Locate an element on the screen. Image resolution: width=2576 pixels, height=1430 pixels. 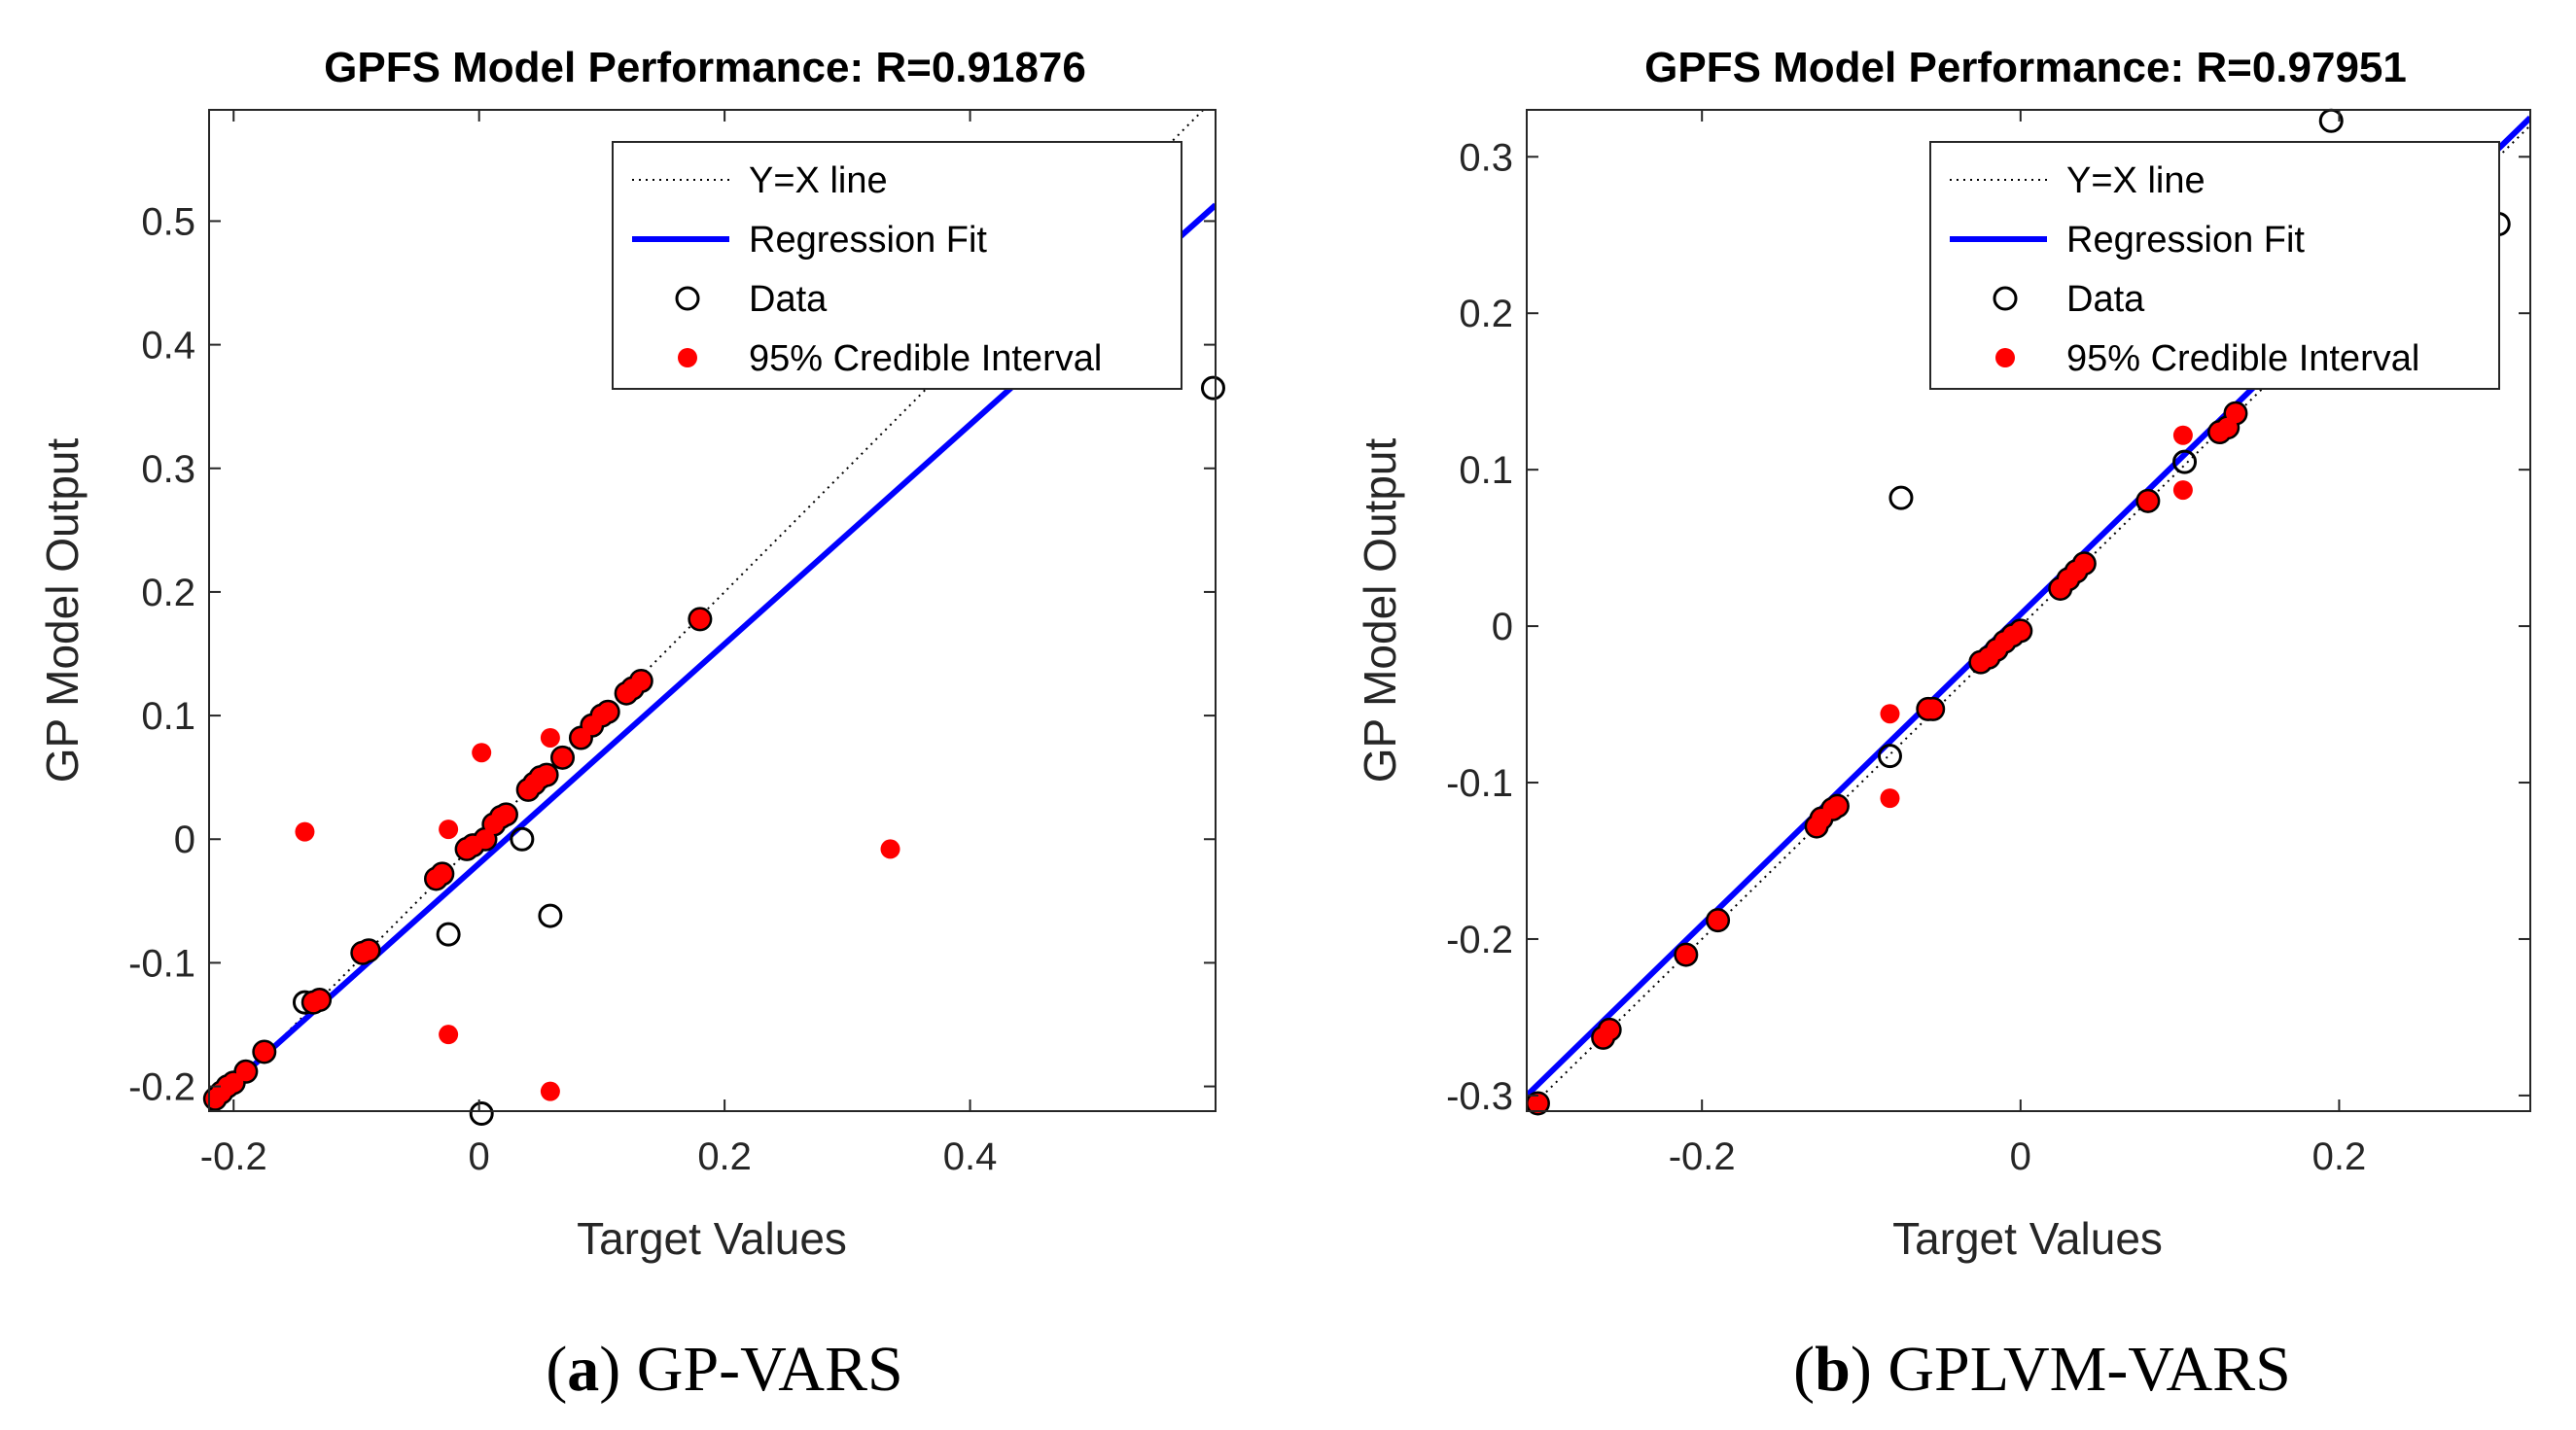
chart-b-ylabel: GP Model Output is located at coordinates (1380, 611).